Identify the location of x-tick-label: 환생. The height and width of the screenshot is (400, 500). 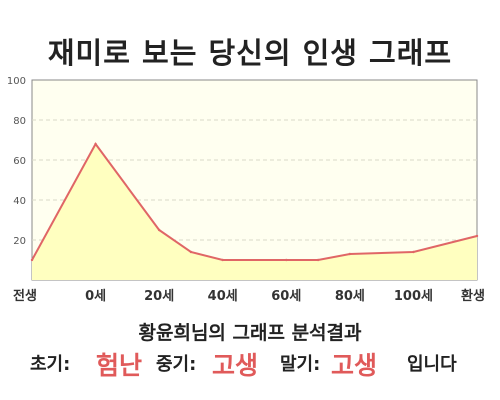
(473, 296).